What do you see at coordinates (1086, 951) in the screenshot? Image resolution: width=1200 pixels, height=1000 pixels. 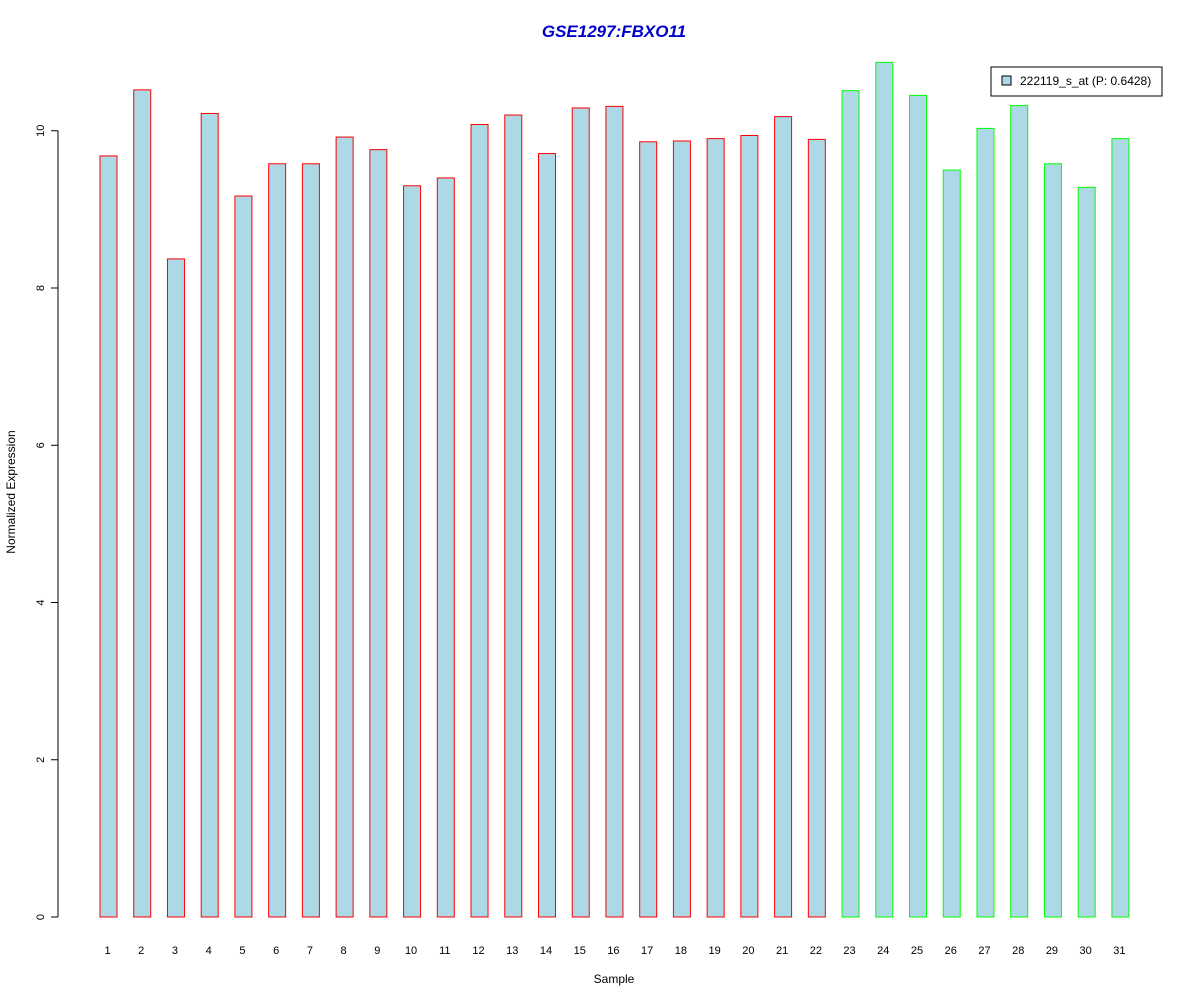 I see `x-tick-label: 30` at bounding box center [1086, 951].